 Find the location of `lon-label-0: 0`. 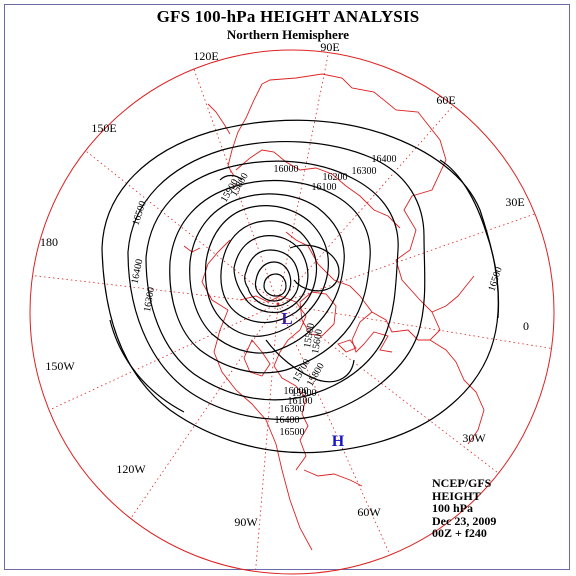

lon-label-0: 0 is located at coordinates (526, 326).